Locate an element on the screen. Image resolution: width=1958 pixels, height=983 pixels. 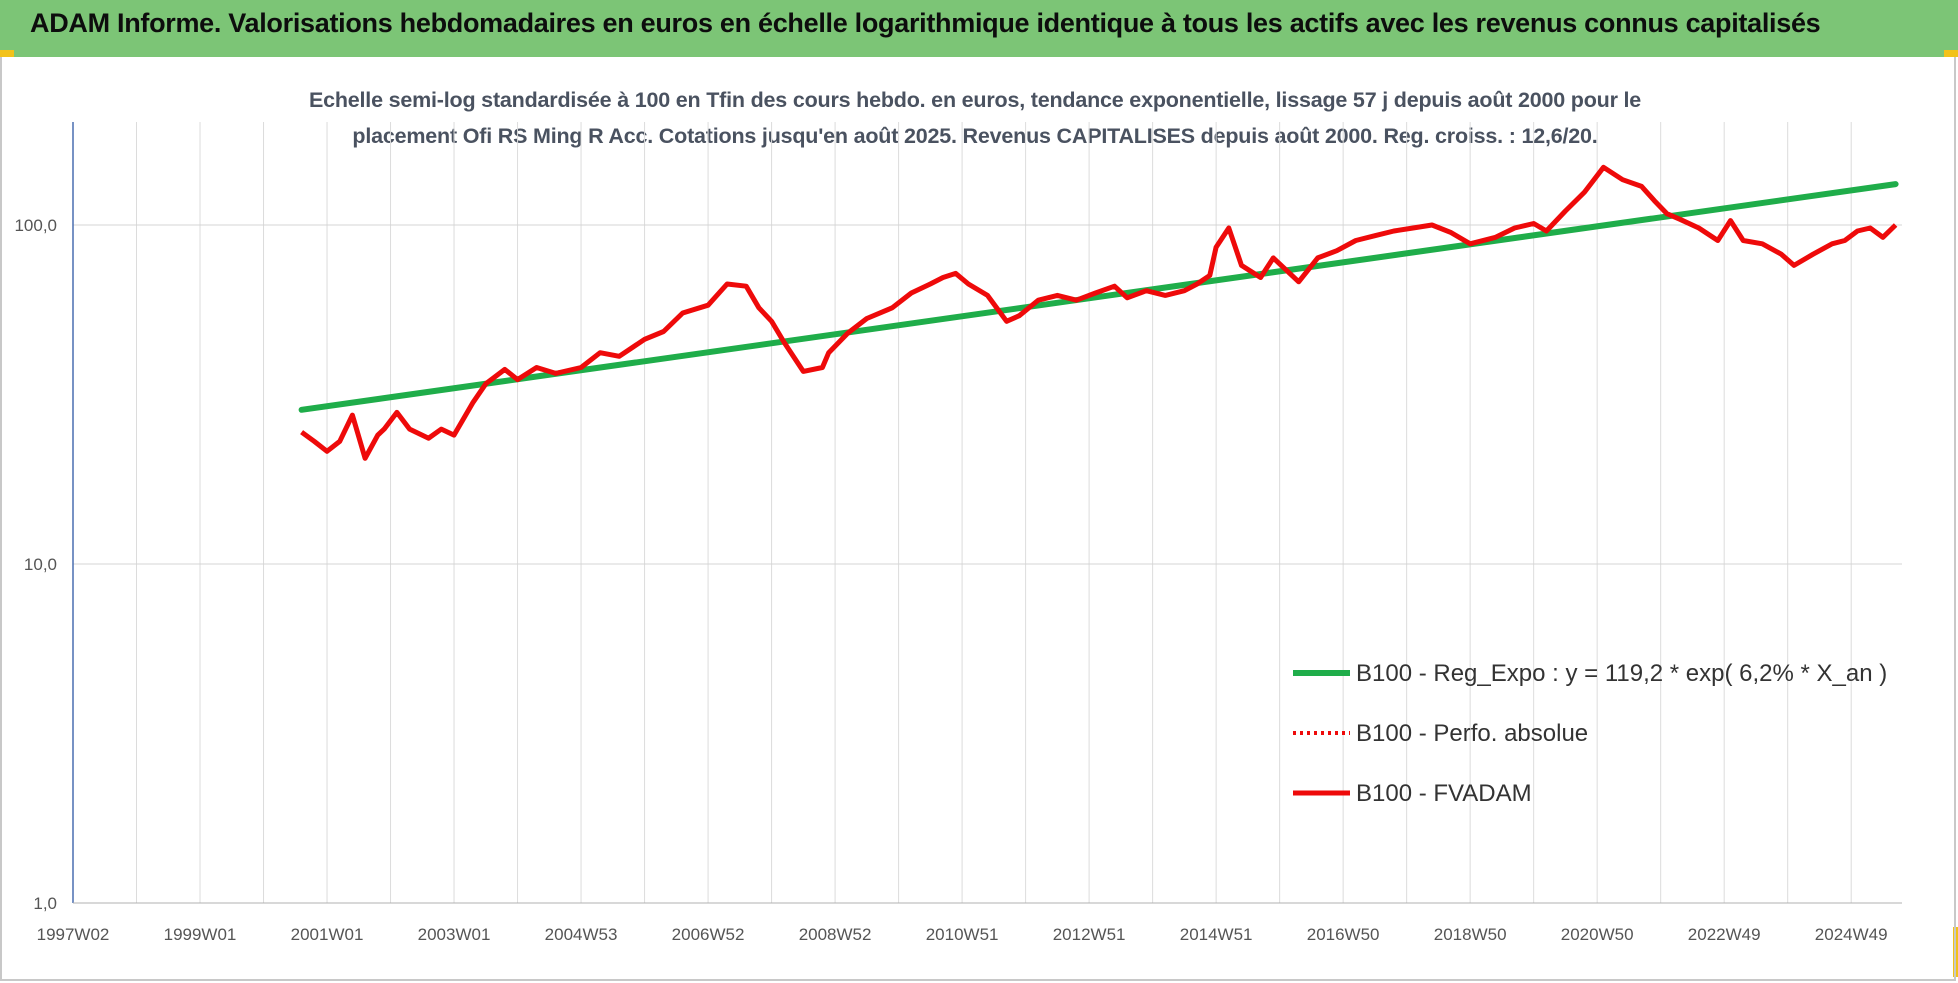
y-tick-label: 100,0 is located at coordinates (35, 225).